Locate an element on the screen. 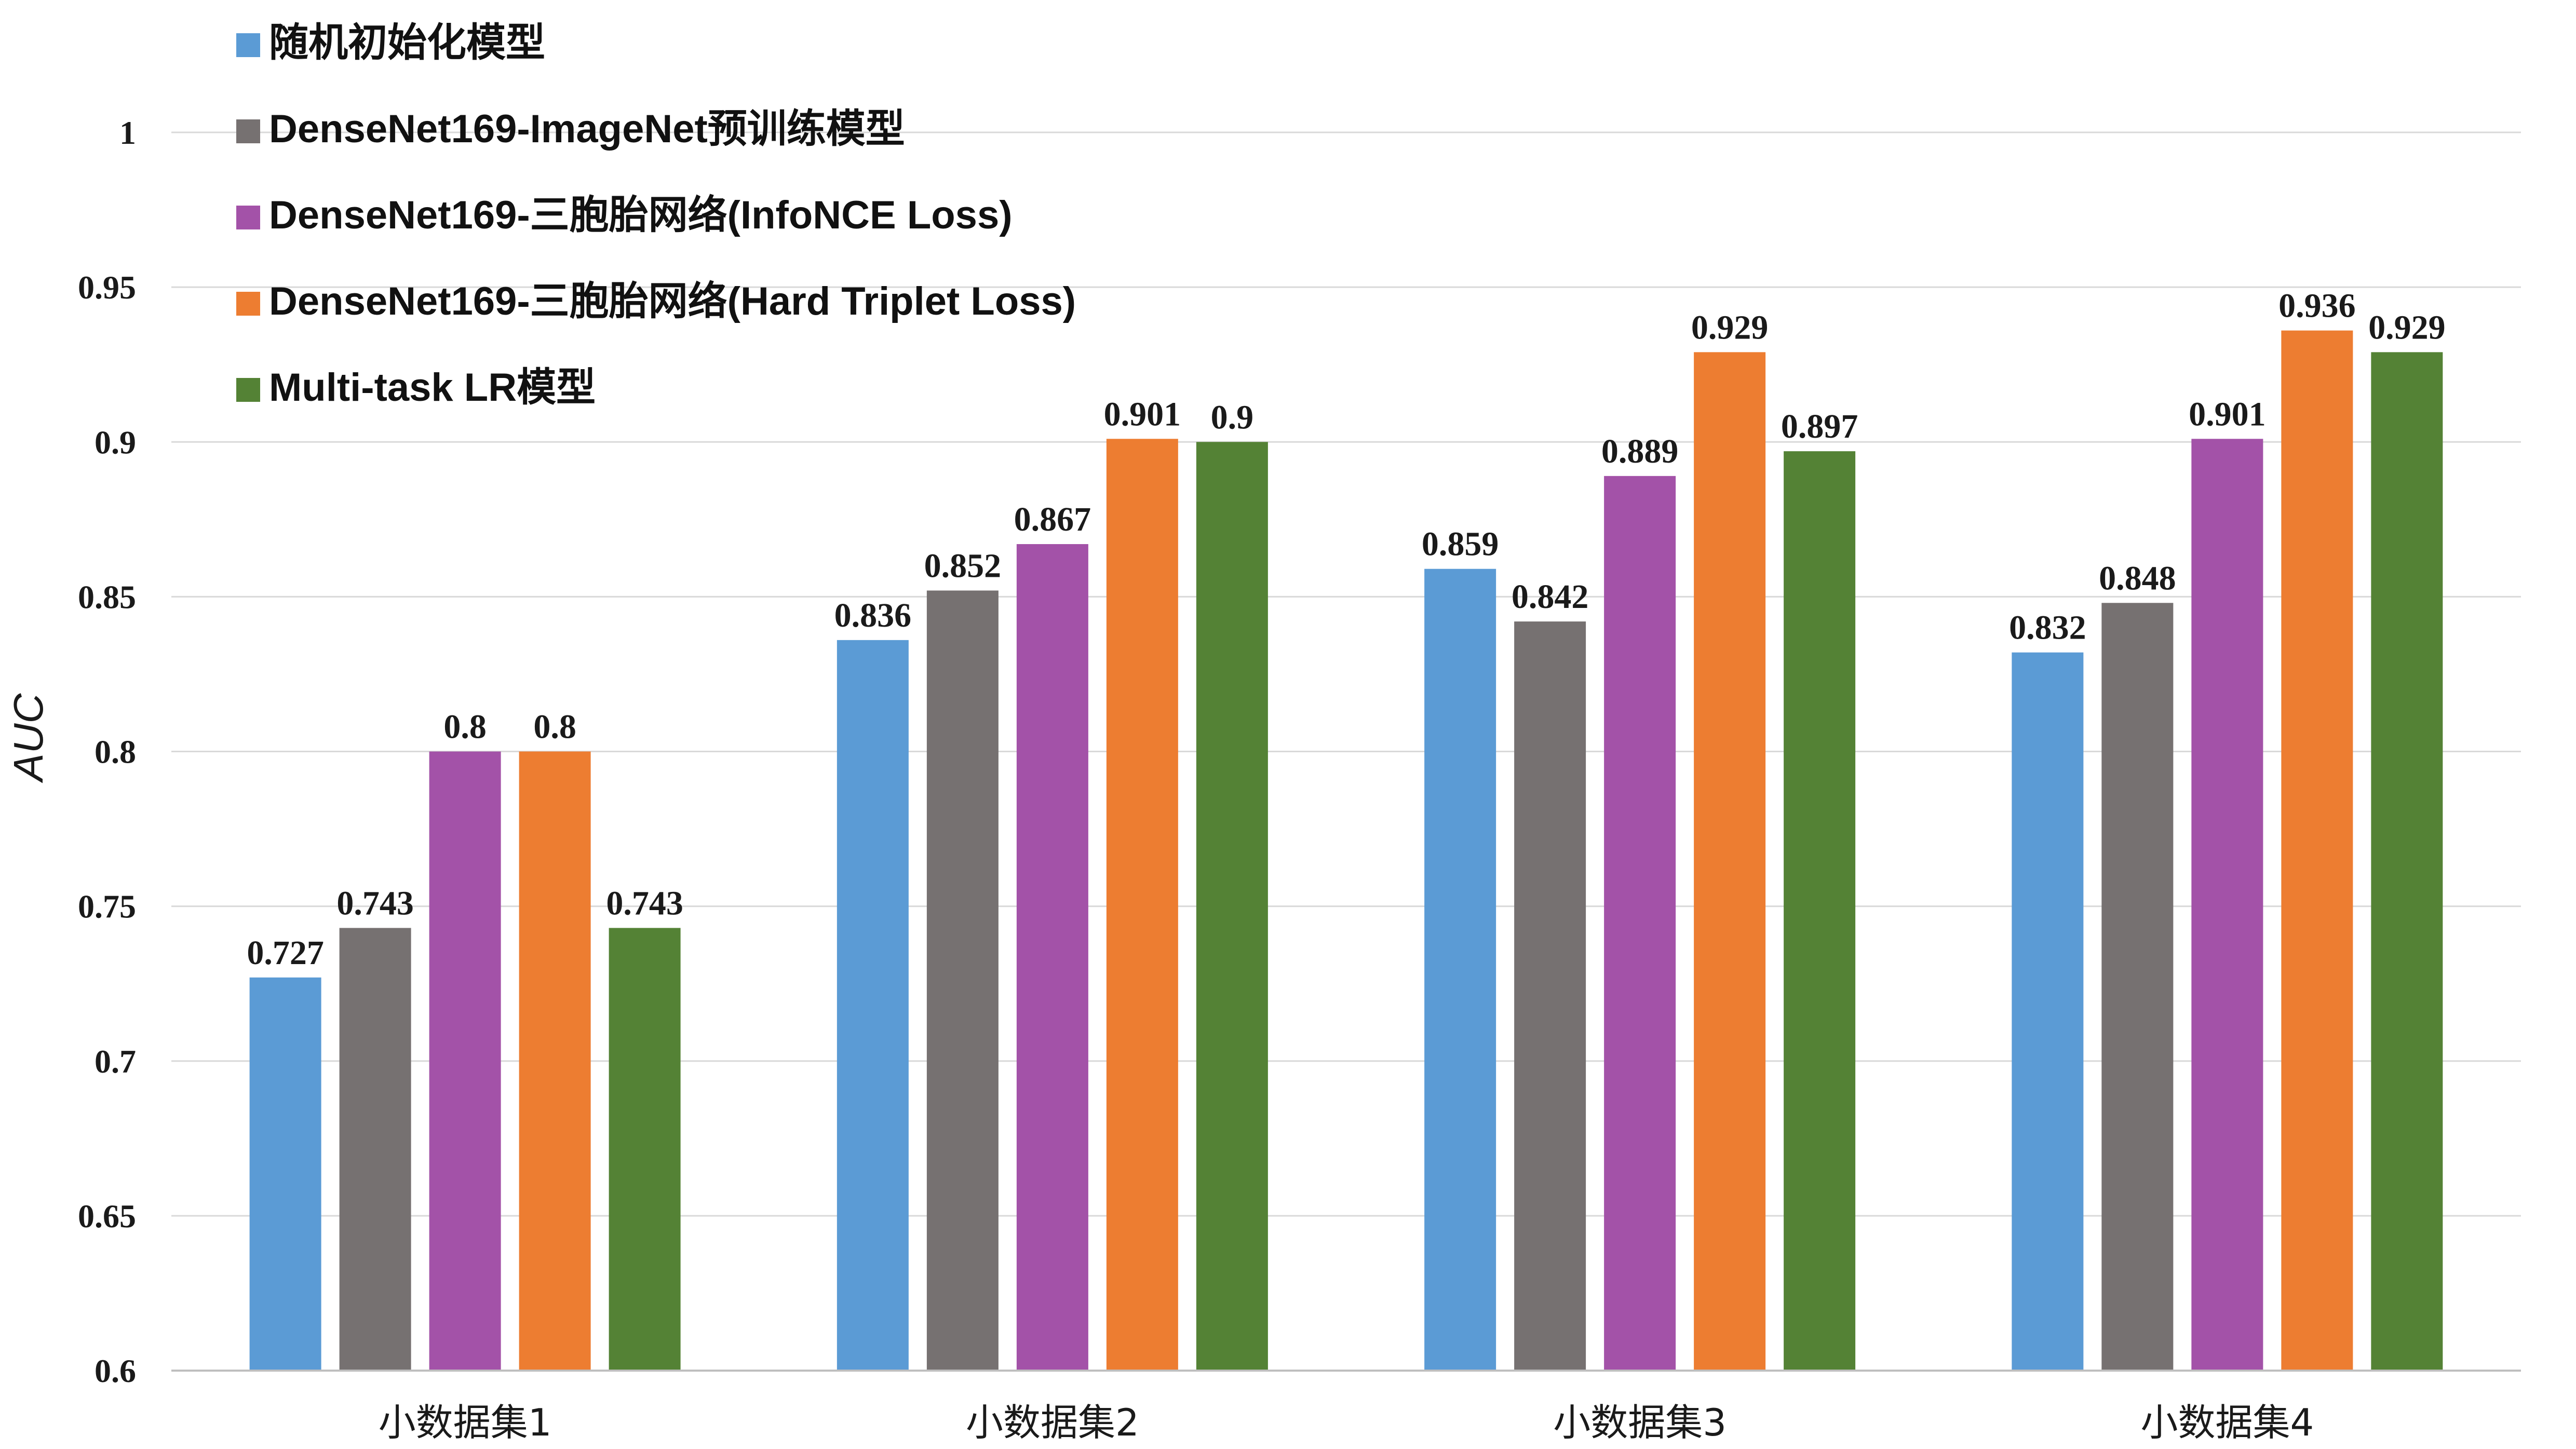 The height and width of the screenshot is (1449, 2576). y-tick-label: 0.6 is located at coordinates (115, 1370).